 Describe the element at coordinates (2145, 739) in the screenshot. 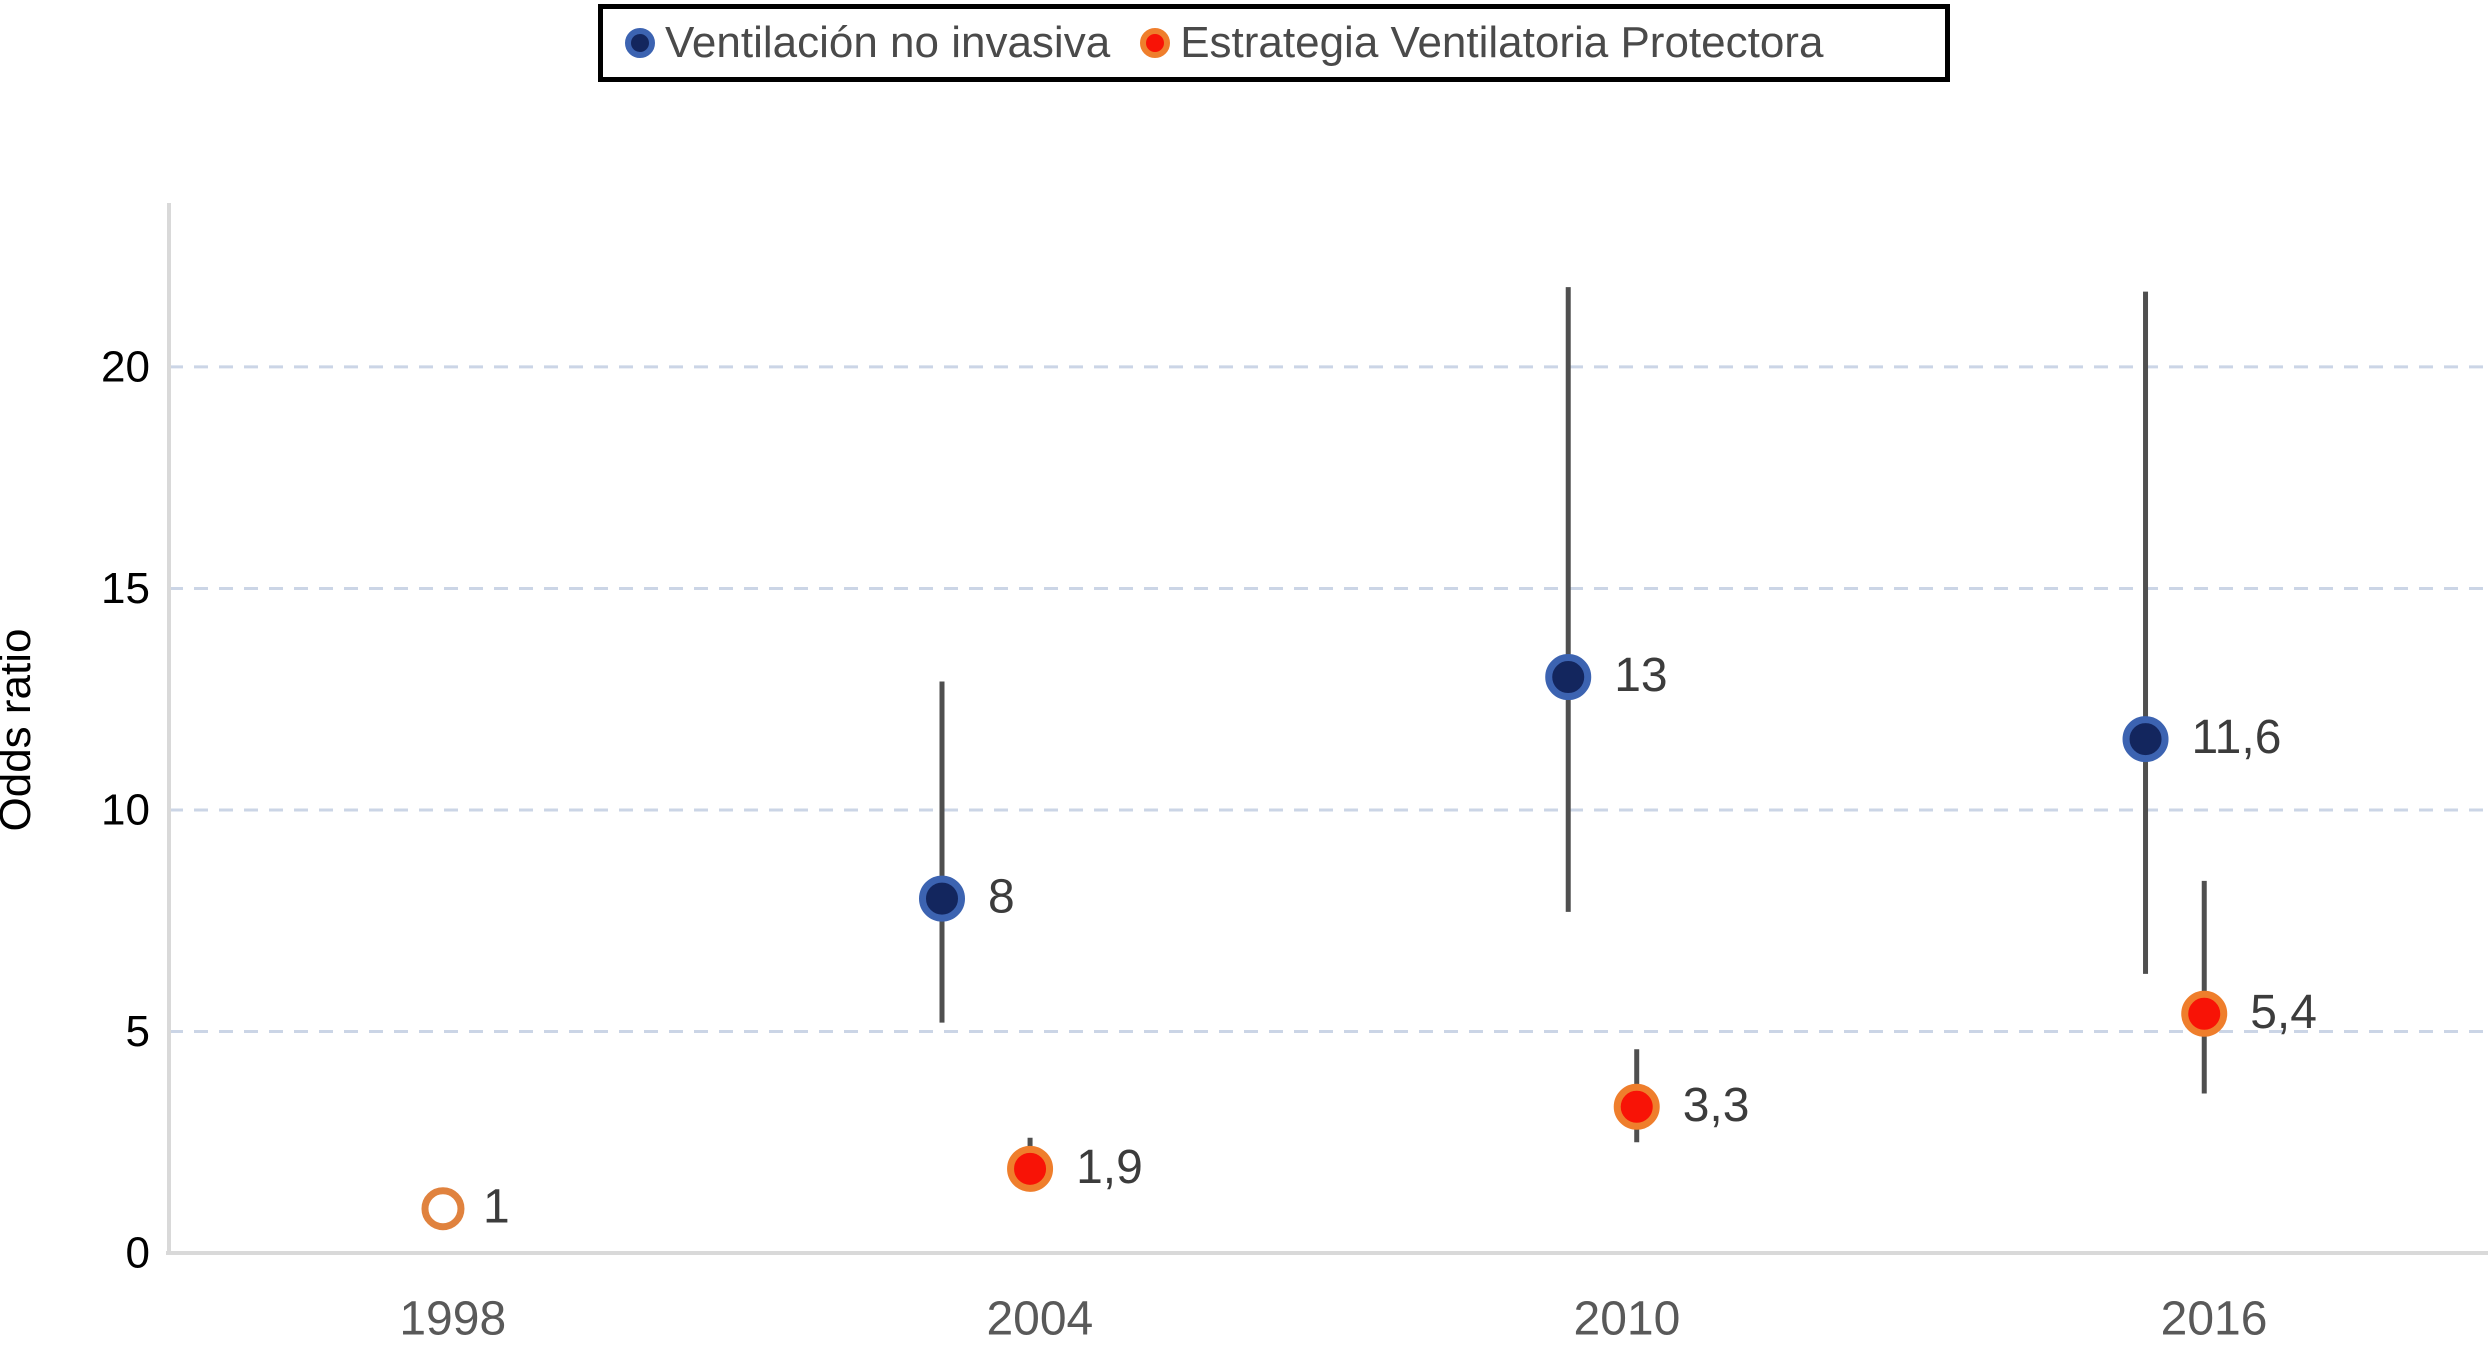

I see `marker-vni-2016` at that location.